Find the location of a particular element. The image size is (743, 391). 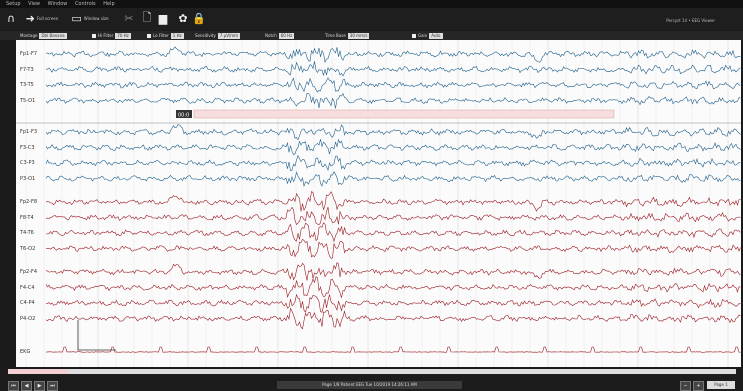

channel-label: Fp2-F8 is located at coordinates (29, 202).